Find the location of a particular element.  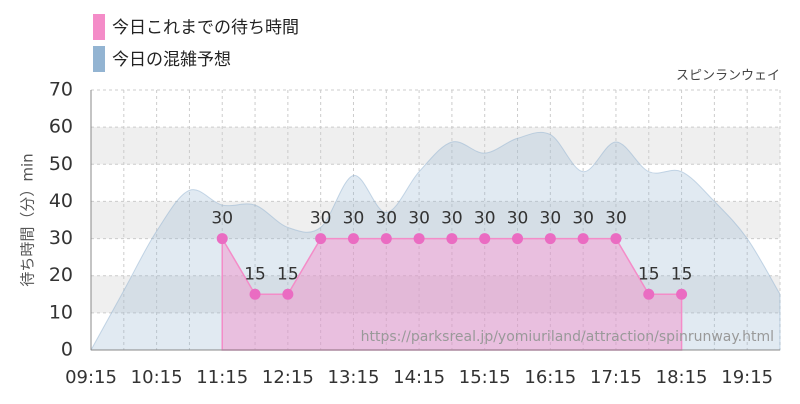

y-tick-label: 70 is located at coordinates (61, 90).